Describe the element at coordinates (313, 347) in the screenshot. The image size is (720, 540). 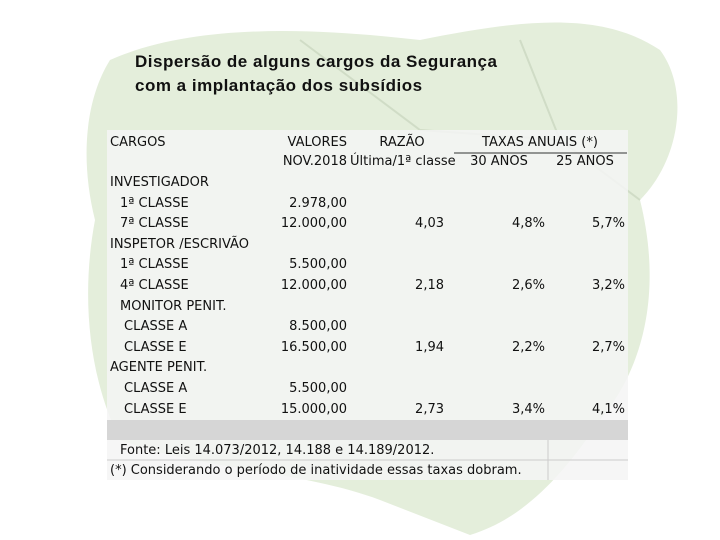
I see `cell: 16.500,00` at that location.